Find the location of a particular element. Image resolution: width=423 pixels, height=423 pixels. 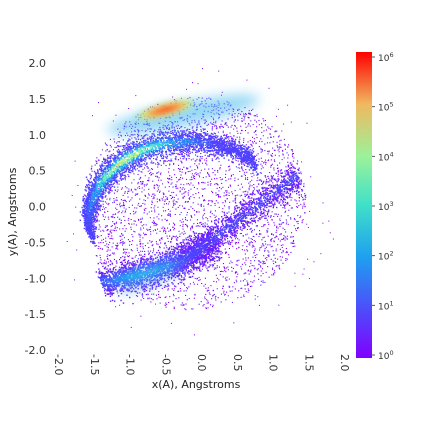

upper-arc-band is located at coordinates (169, 184).